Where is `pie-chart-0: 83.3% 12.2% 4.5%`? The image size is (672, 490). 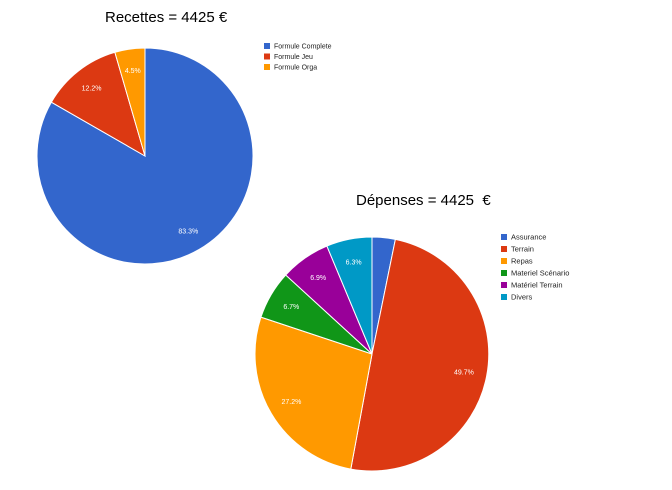
pie-chart-0: 83.3% 12.2% 4.5% is located at coordinates (145, 156).